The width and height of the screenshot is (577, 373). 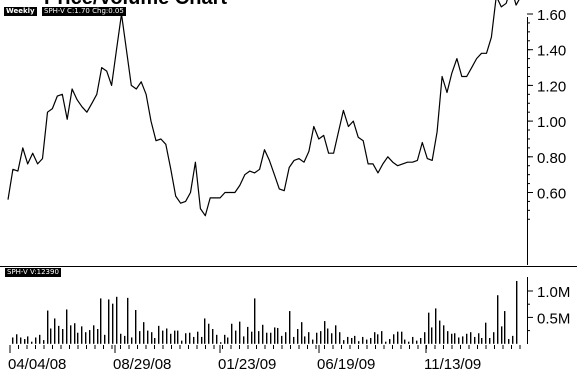 I want to click on chart-title: Price/Volume Chart, so click(x=135, y=4).